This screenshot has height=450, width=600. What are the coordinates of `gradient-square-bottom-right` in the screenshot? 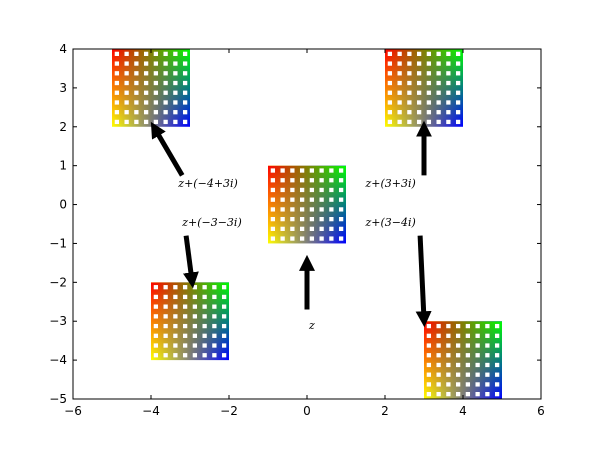 It's located at (463, 360).